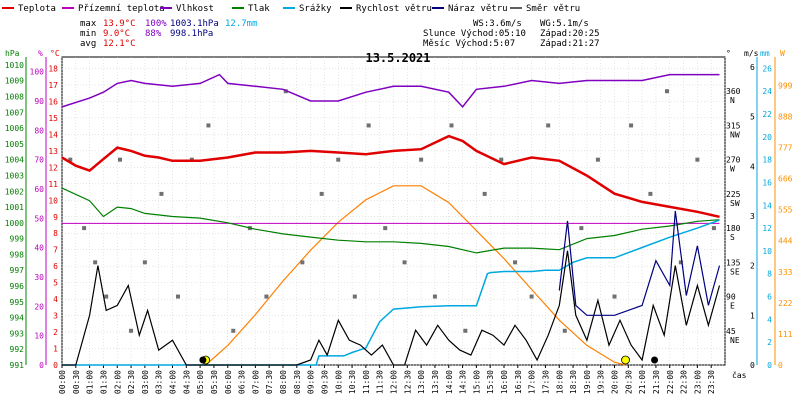 This screenshot has height=404, width=800. Describe the element at coordinates (14, 96) in the screenshot. I see `hpa-axis-tick-label: 1008` at that location.